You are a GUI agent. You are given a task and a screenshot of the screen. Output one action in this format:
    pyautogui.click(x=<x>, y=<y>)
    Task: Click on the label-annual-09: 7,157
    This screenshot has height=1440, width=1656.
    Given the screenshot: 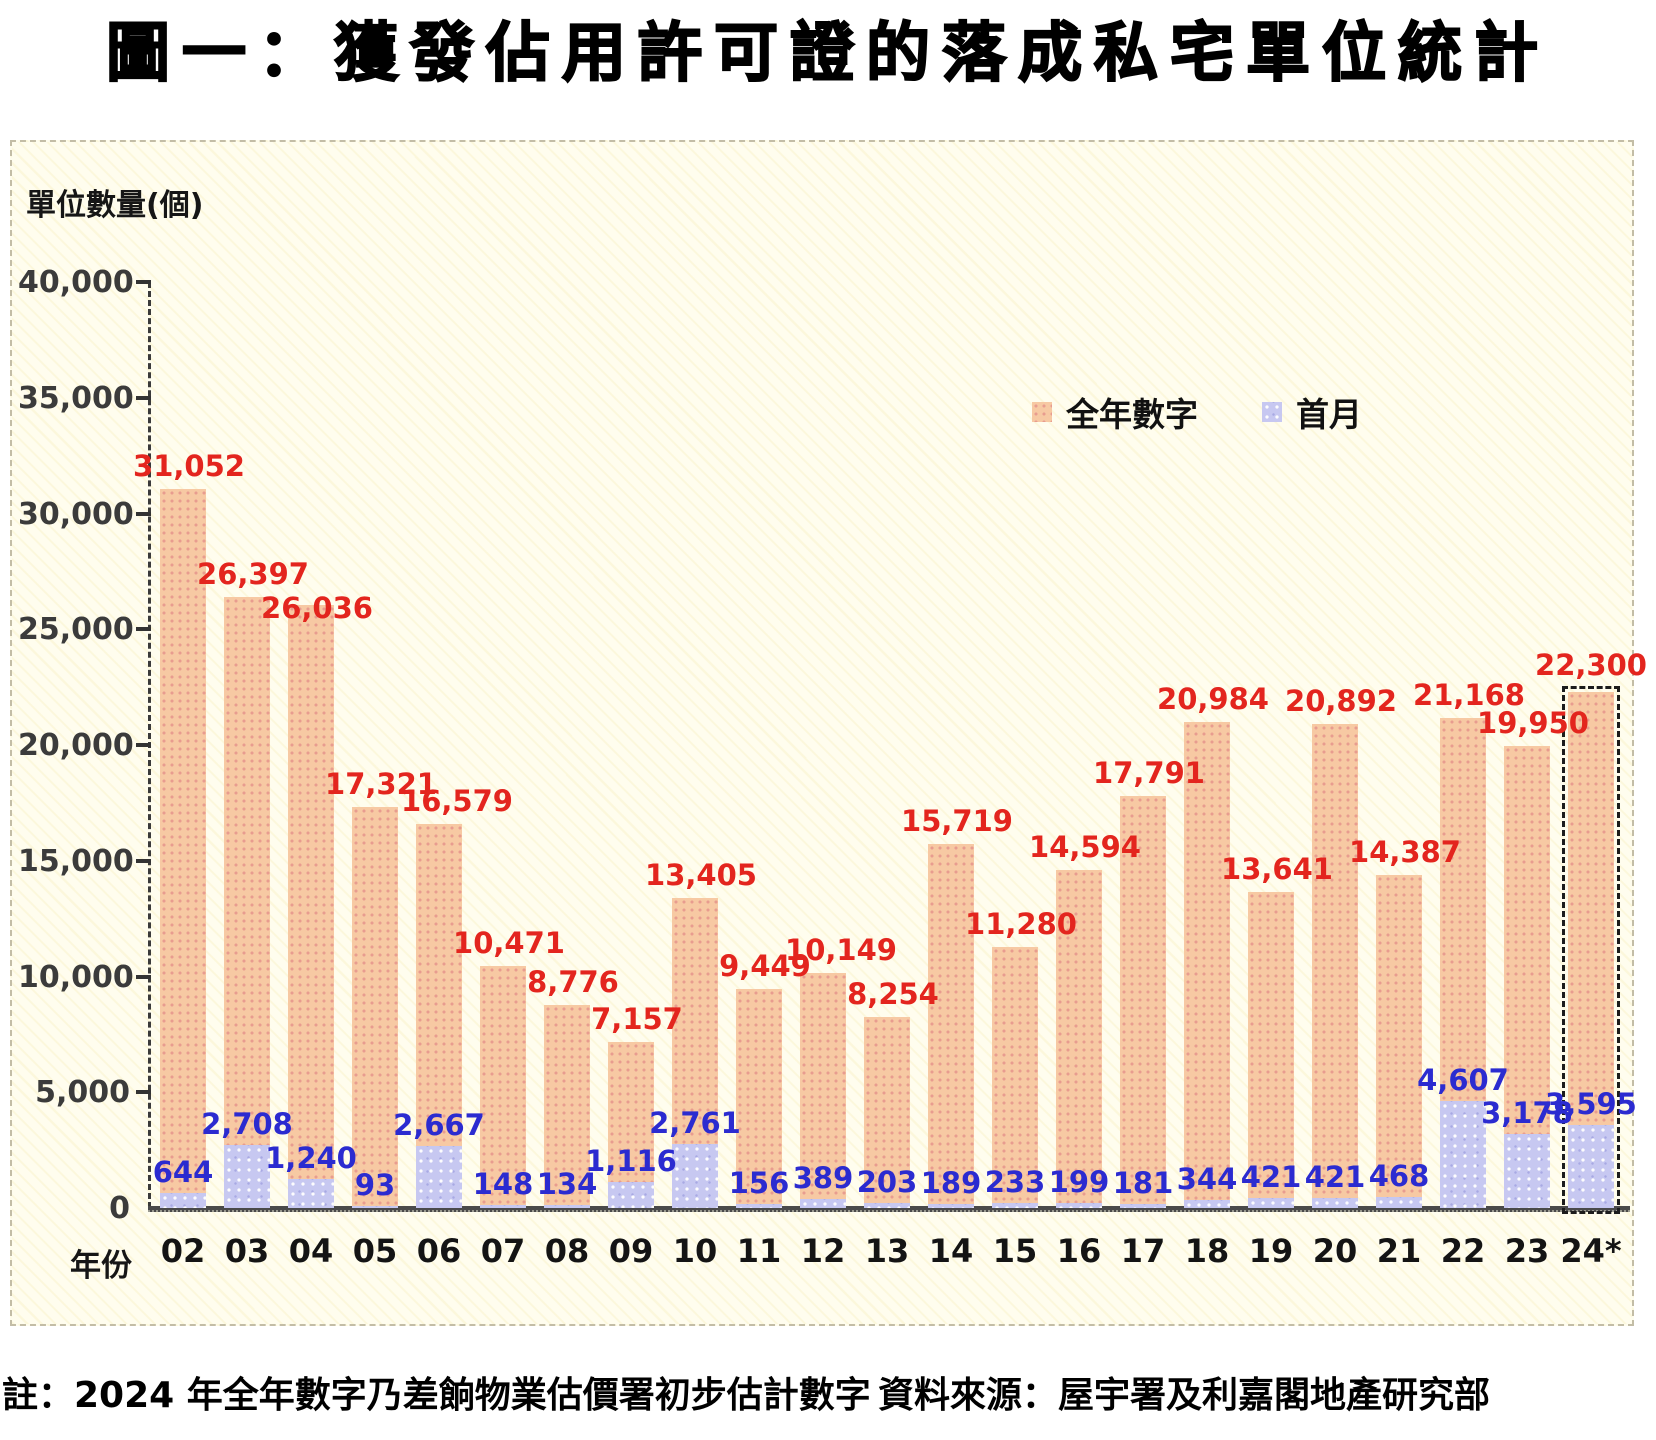 What is the action you would take?
    pyautogui.click(x=637, y=1019)
    